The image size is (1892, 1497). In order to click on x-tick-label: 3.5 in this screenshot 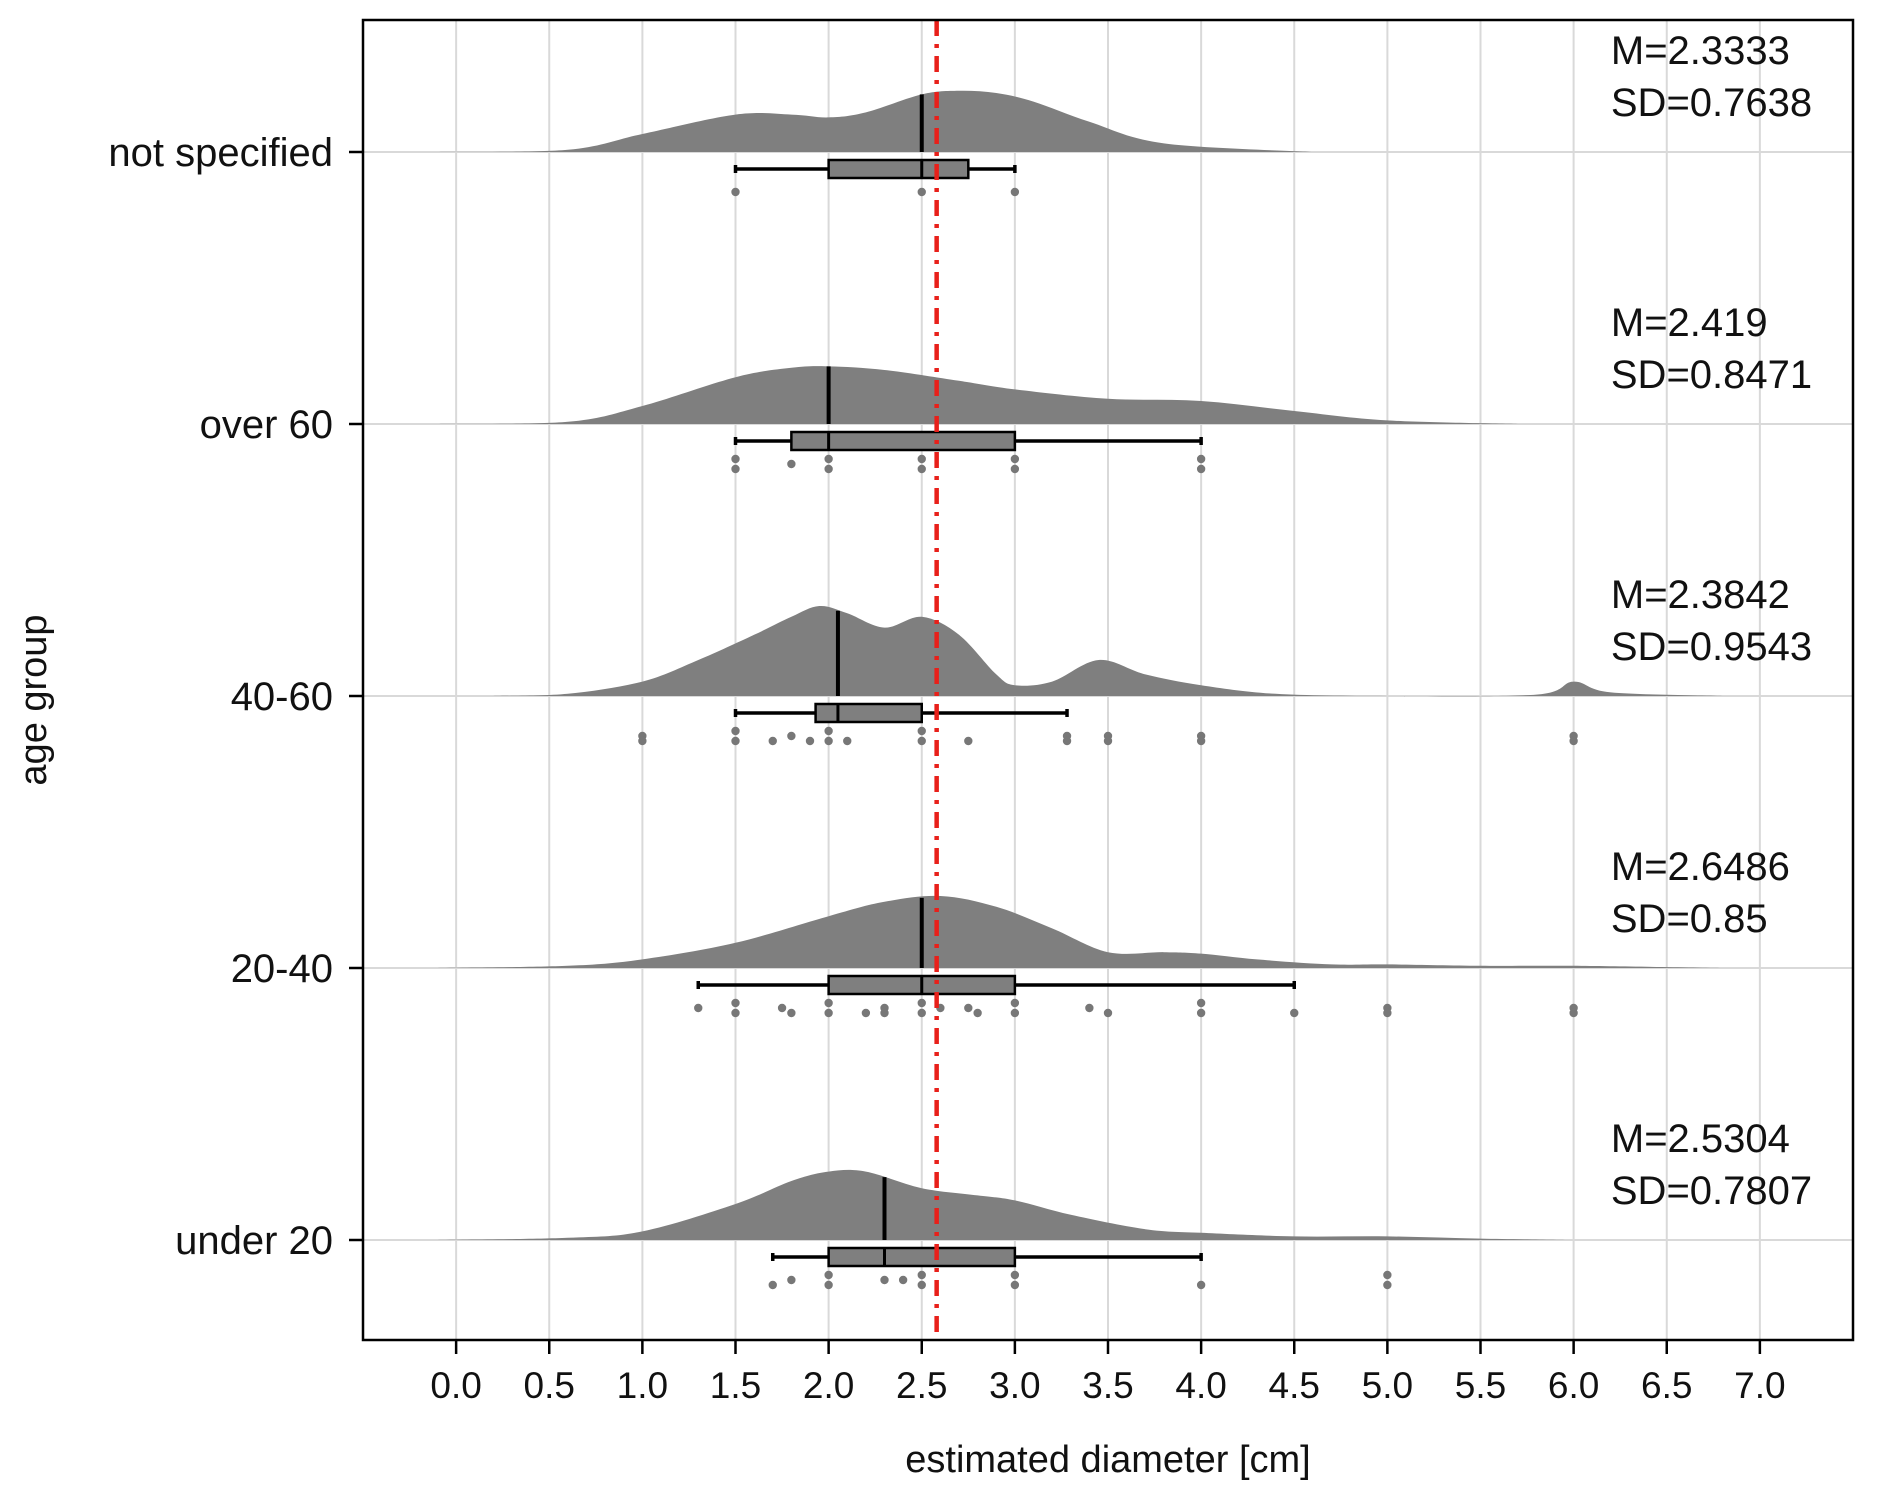, I will do `click(1107, 1385)`.